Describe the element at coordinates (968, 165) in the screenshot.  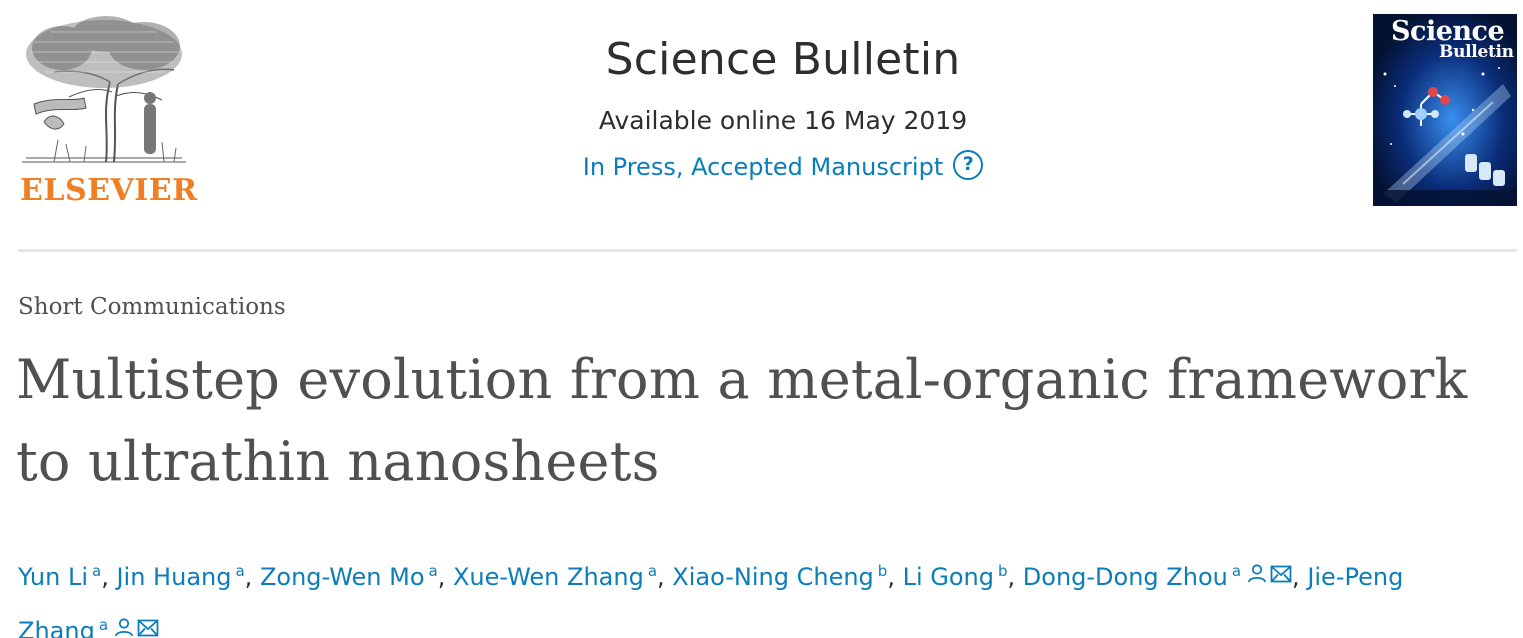
I see `question-circle-icon: ?` at that location.